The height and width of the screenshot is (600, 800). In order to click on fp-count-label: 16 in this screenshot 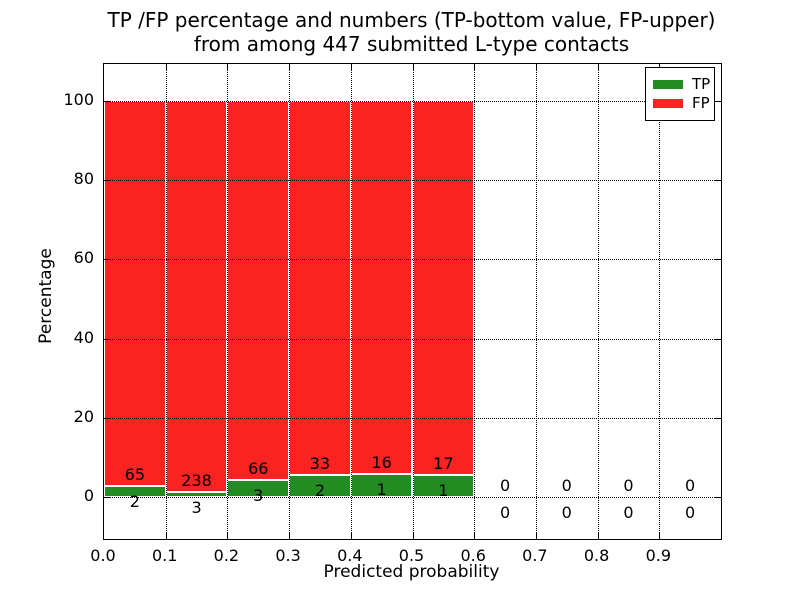, I will do `click(381, 463)`.